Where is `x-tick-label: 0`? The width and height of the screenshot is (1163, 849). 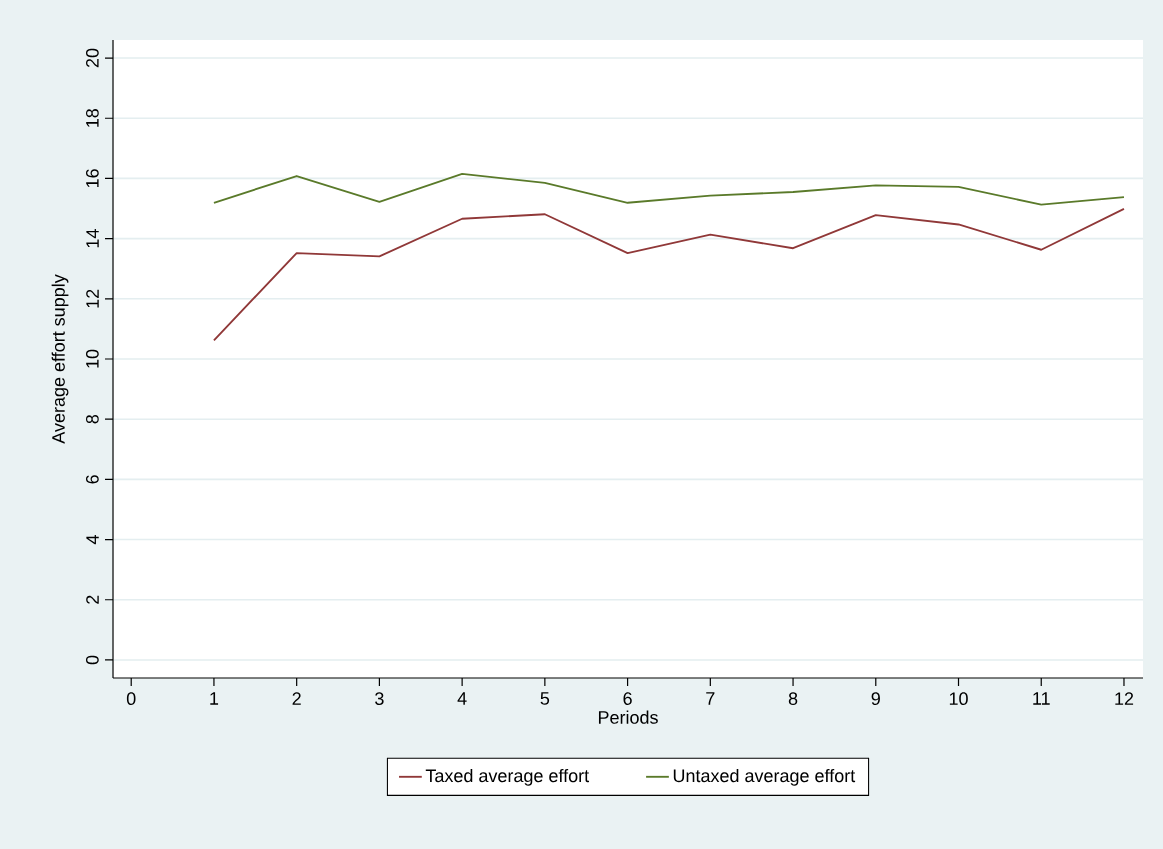 x-tick-label: 0 is located at coordinates (131, 698).